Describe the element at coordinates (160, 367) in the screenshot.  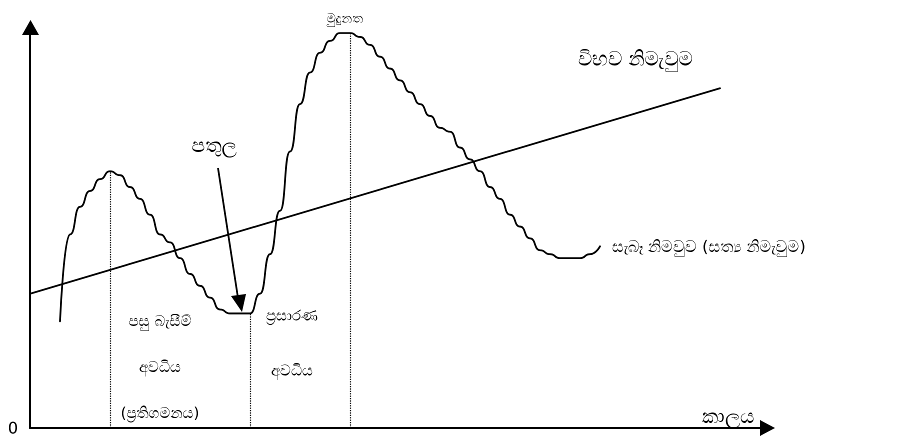
I see `text: පසු බැසීම් අවධිය (ප්‍රතිගමනය)` at that location.